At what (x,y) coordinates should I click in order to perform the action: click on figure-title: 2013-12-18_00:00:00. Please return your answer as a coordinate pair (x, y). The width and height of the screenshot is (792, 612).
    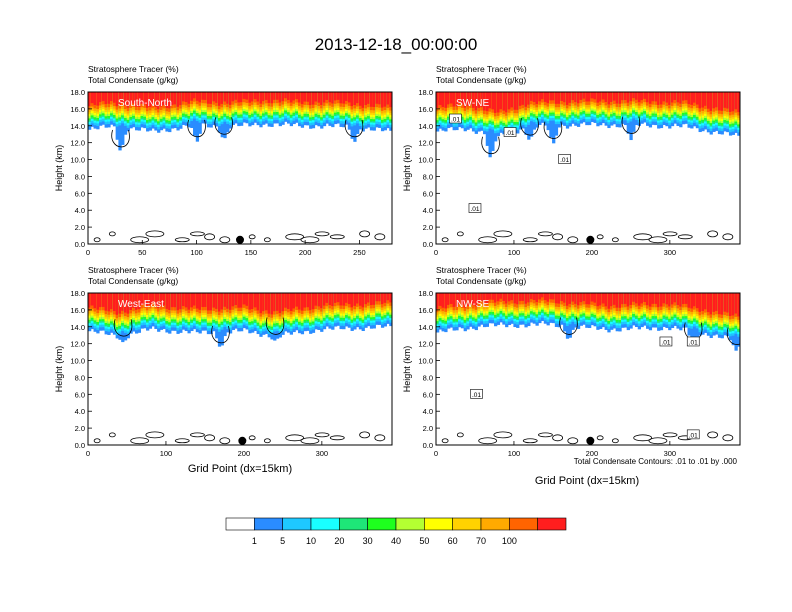
    Looking at the image, I should click on (396, 44).